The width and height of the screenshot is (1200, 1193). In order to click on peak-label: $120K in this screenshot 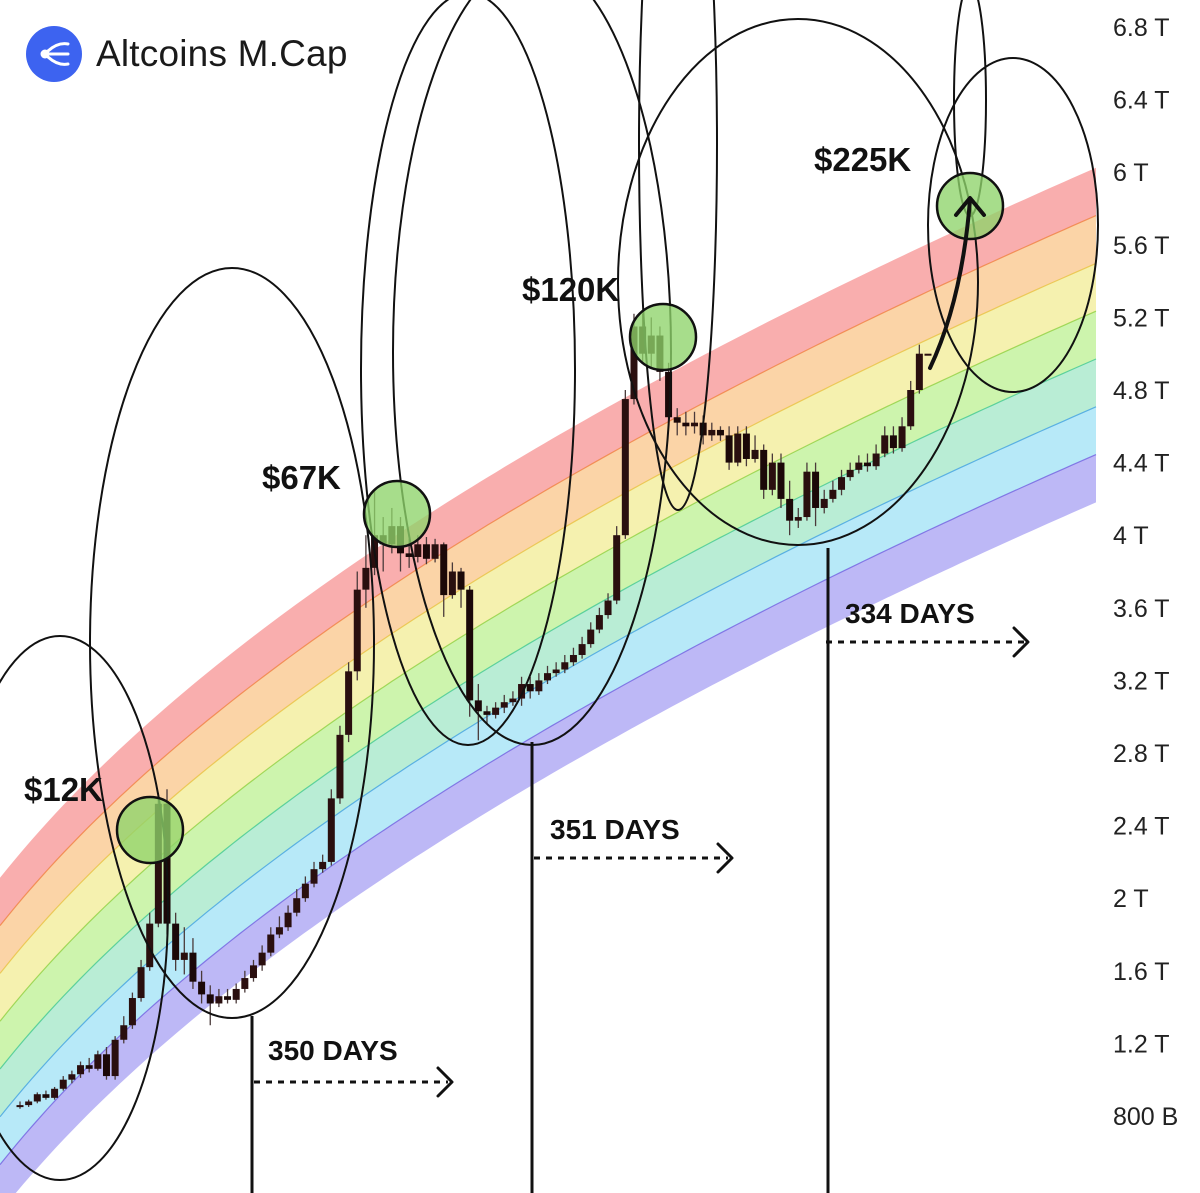, I will do `click(570, 289)`.